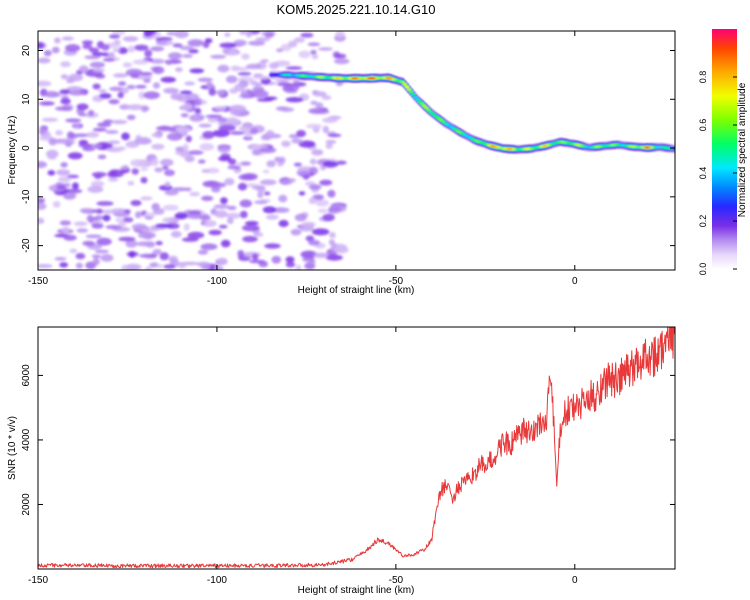  What do you see at coordinates (26, 245) in the screenshot?
I see `y-tick-label: -20` at bounding box center [26, 245].